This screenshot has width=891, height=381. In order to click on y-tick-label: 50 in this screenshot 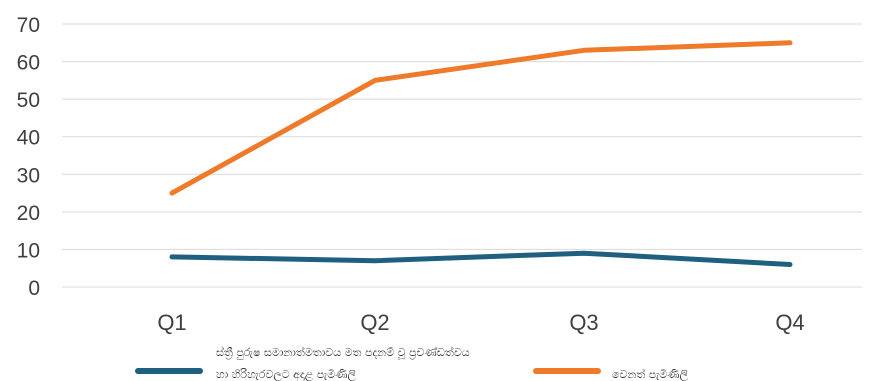, I will do `click(28, 100)`.